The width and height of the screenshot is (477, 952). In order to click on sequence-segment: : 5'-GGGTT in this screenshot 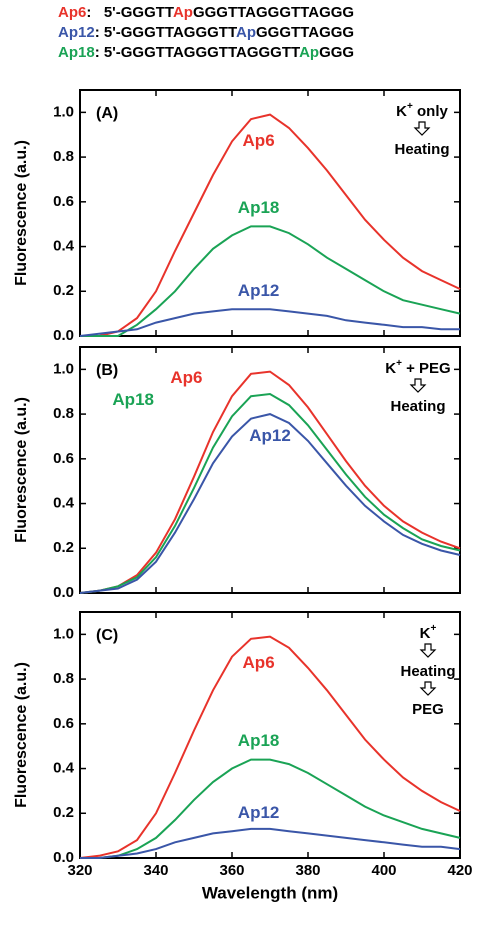, I will do `click(130, 12)`.